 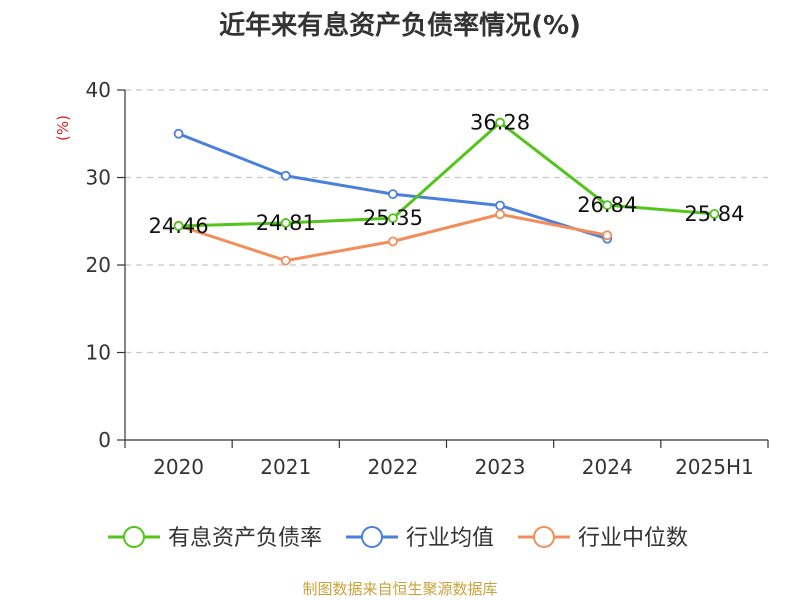 I want to click on data-label: 24.46, so click(x=179, y=226).